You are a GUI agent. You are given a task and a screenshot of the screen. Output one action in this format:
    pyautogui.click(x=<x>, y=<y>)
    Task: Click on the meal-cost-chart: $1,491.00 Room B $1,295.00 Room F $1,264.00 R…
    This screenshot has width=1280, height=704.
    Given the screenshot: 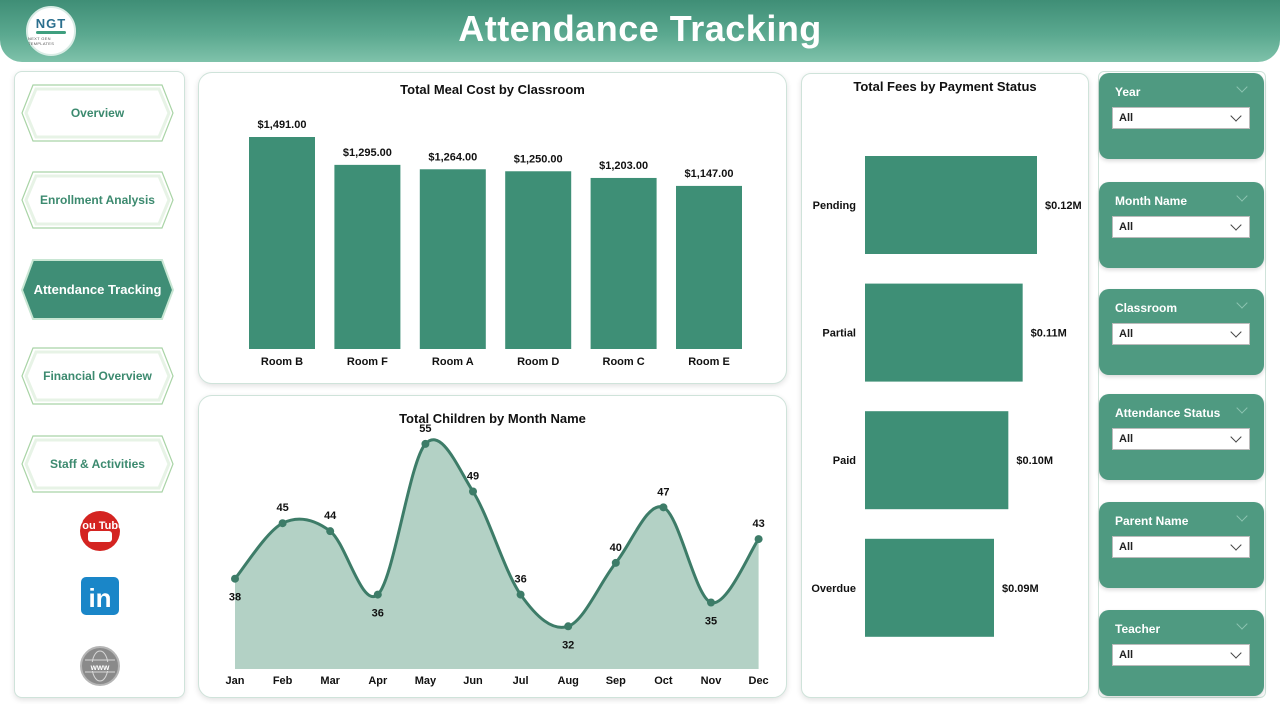 What is the action you would take?
    pyautogui.click(x=495, y=243)
    